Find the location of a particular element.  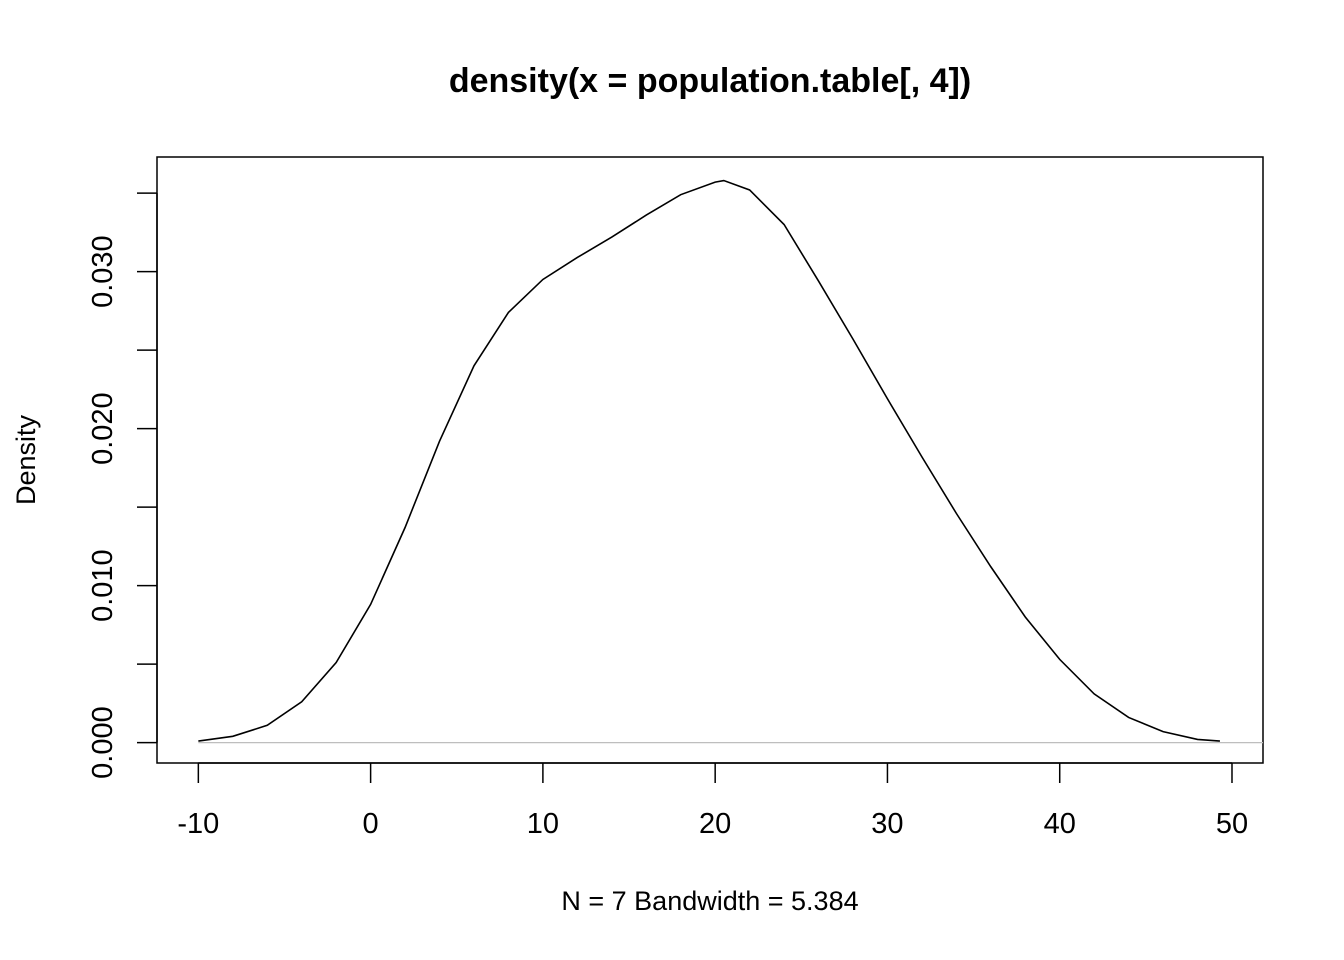

chart-title: density(x = population.table[, 4]) is located at coordinates (710, 81).